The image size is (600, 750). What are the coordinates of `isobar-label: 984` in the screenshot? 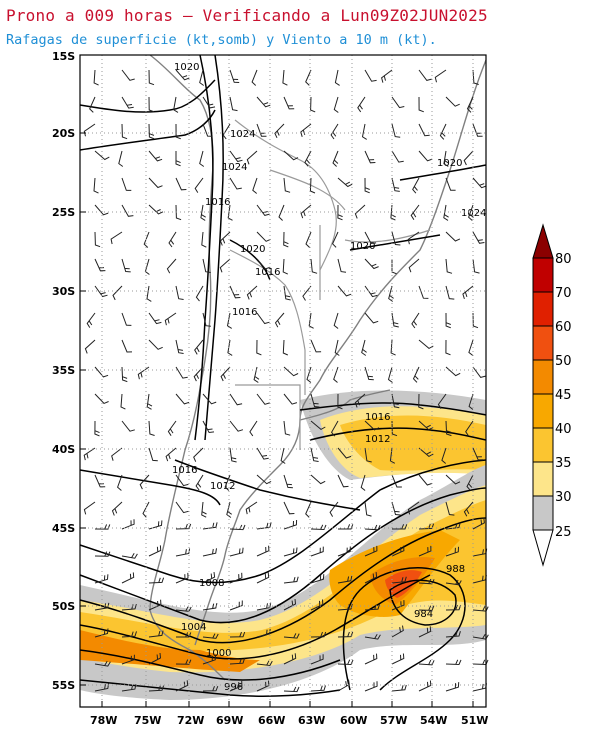 It's located at (423, 614).